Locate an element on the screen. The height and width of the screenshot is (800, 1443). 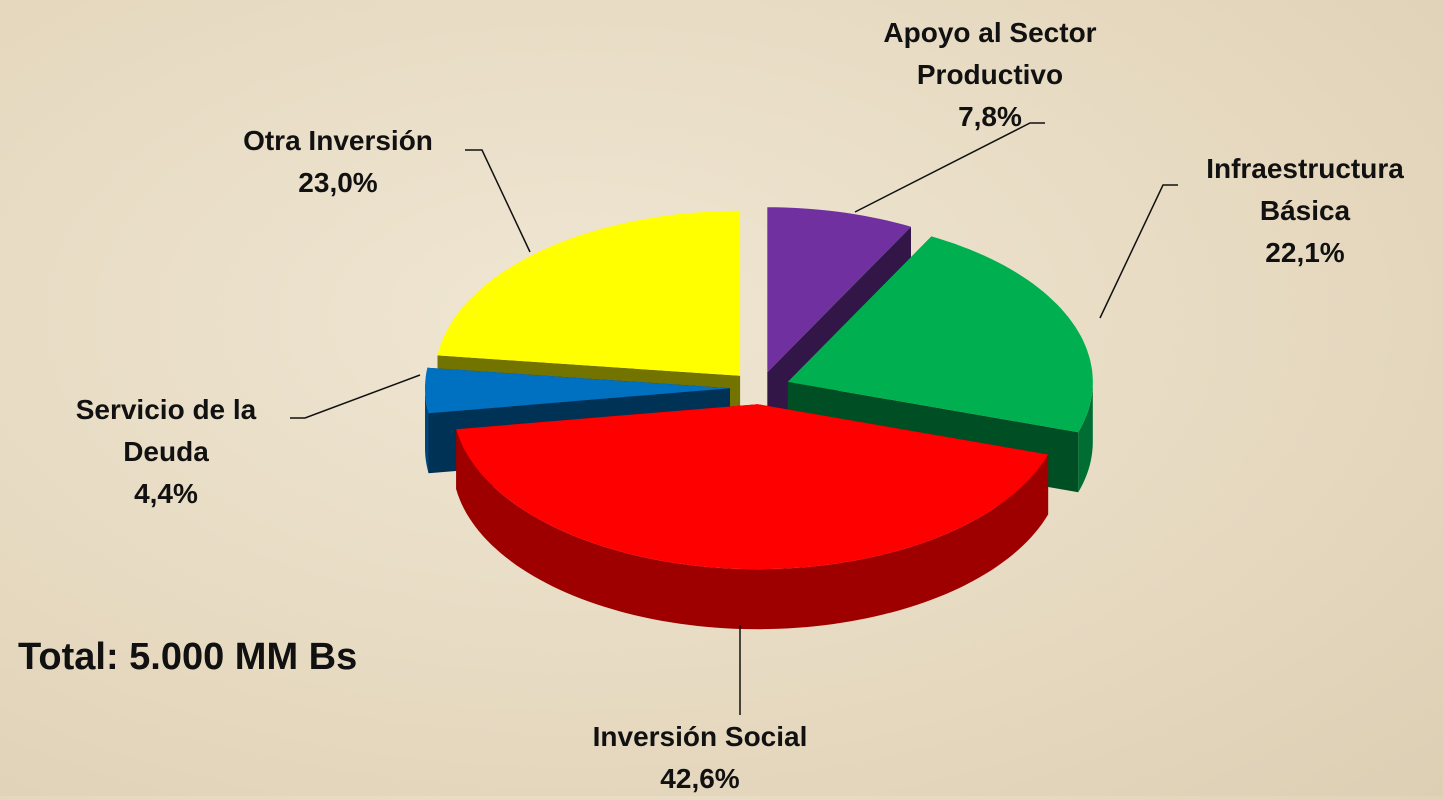
slice-label: Apoyo al Sector Productivo 7,8% is located at coordinates (990, 75).